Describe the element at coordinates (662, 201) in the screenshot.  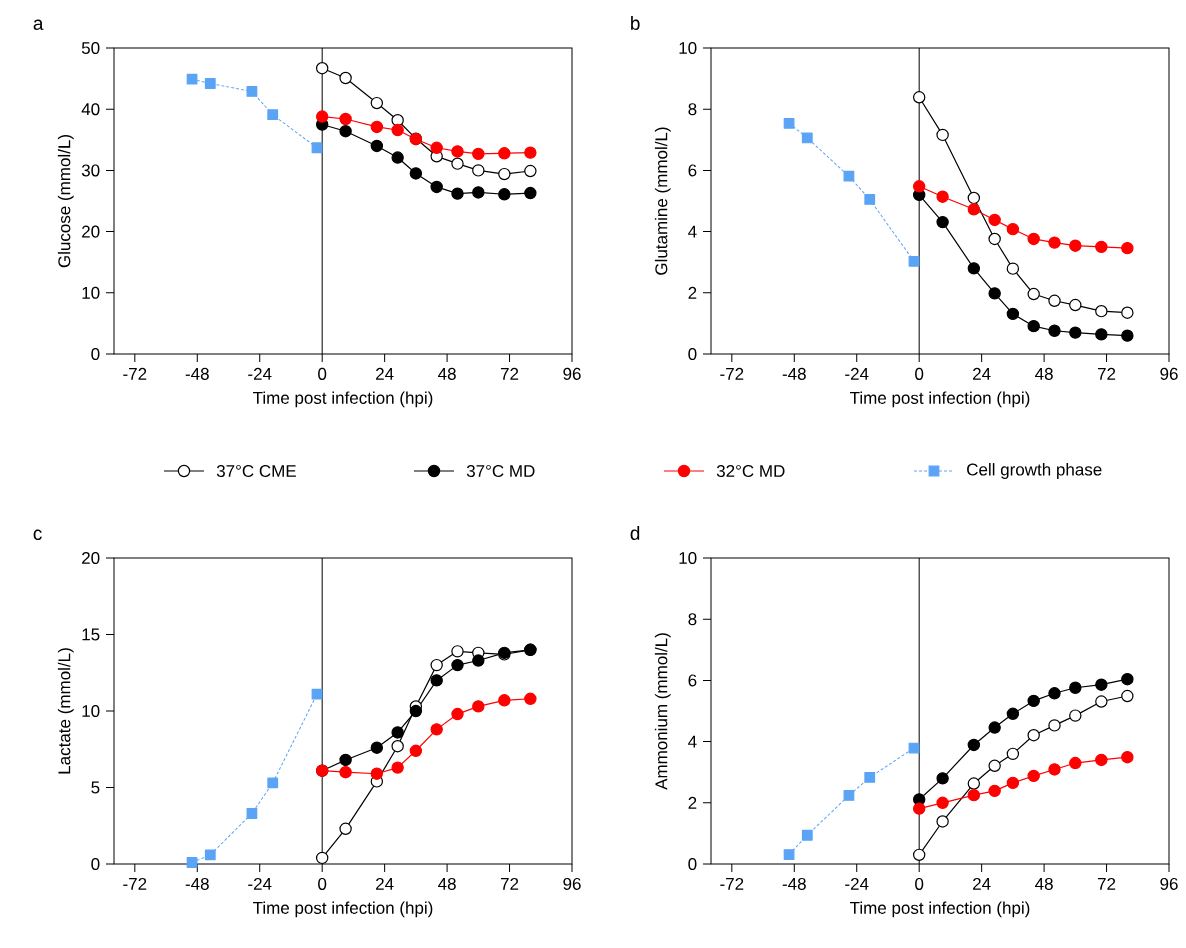
I see `y-axis-title: Glutamine (mmol/L)` at that location.